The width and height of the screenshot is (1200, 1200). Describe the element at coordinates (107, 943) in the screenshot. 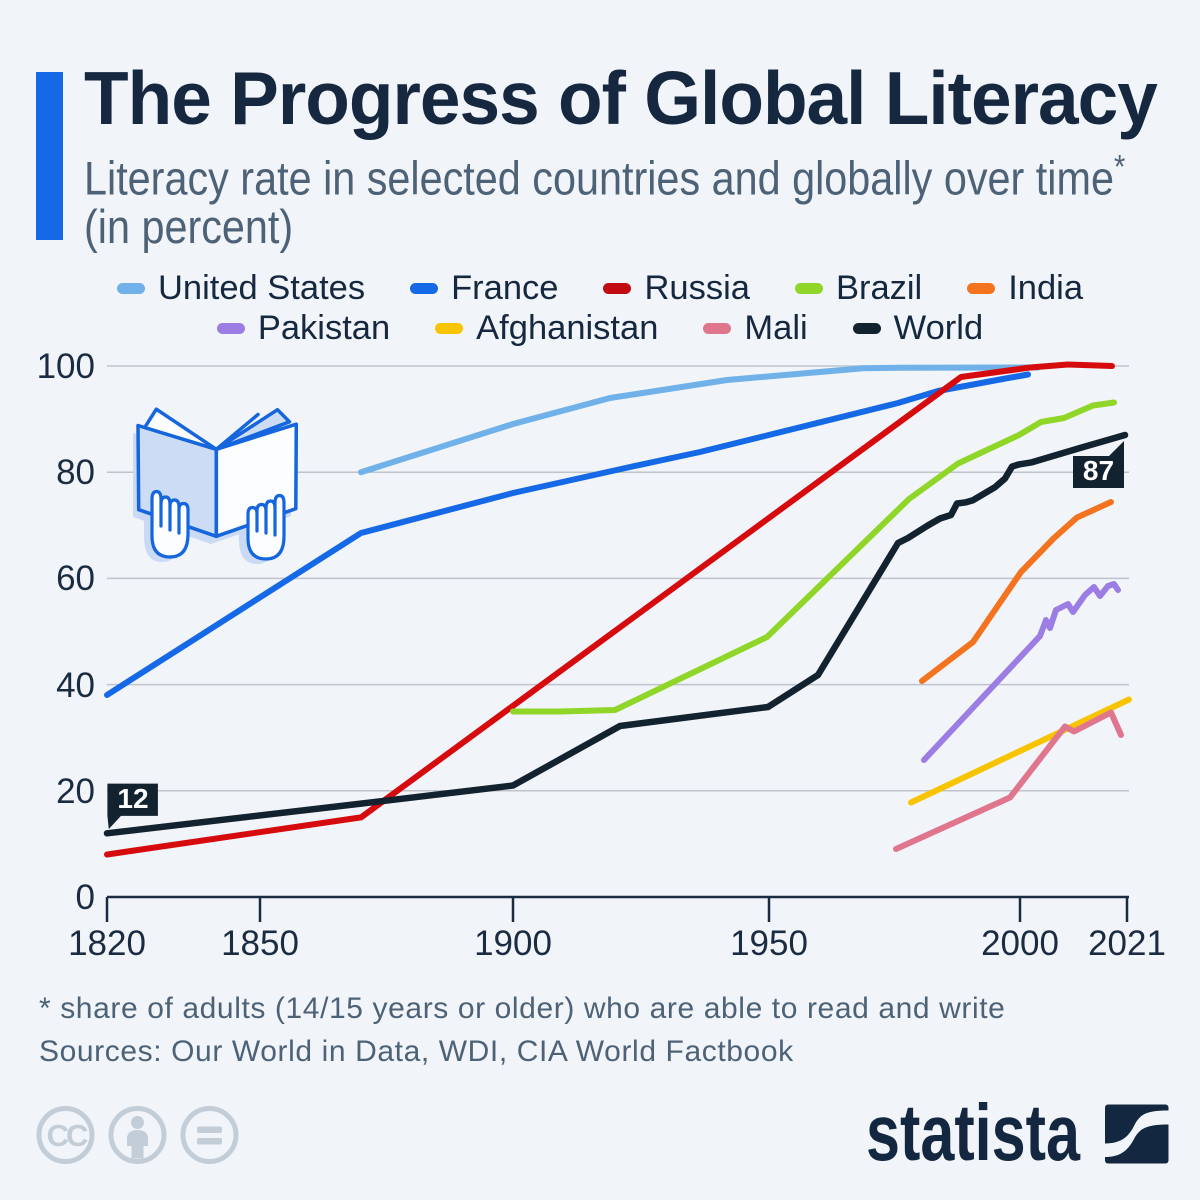

I see `svg-text: 1820` at that location.